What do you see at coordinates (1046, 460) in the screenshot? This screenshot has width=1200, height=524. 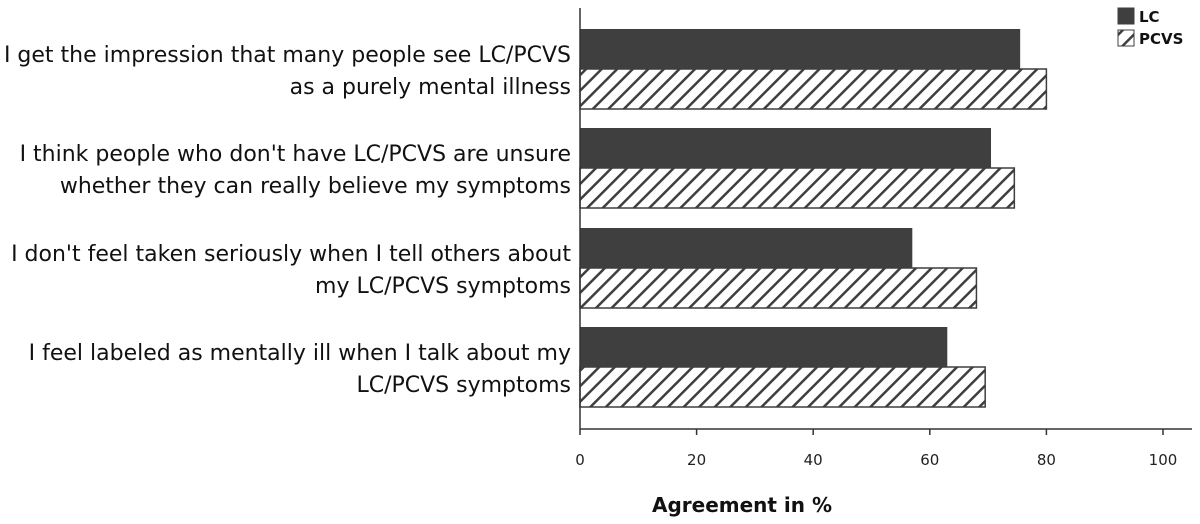 I see `x-tick-label-80: 80` at bounding box center [1046, 460].